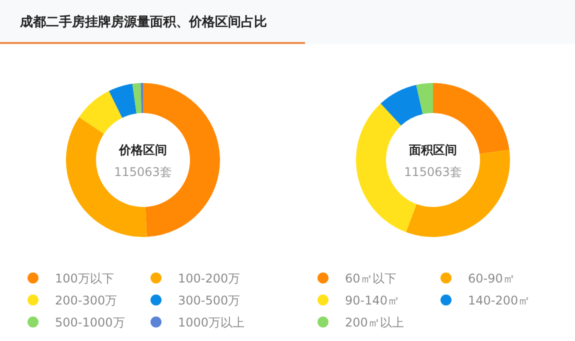  What do you see at coordinates (499, 301) in the screenshot?
I see `legend-label: 140-200㎡` at bounding box center [499, 301].